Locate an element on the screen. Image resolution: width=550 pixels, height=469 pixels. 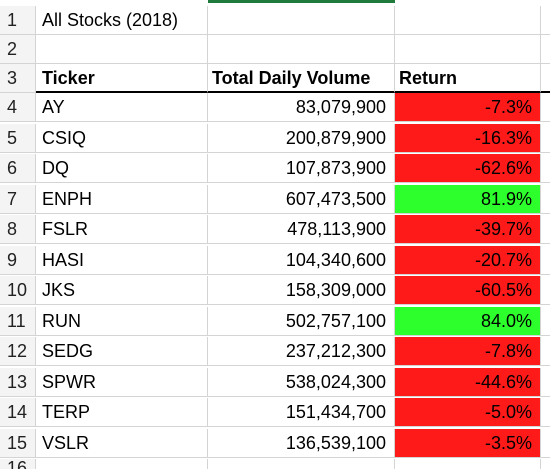
ticker-cell: HASI is located at coordinates (122, 260).